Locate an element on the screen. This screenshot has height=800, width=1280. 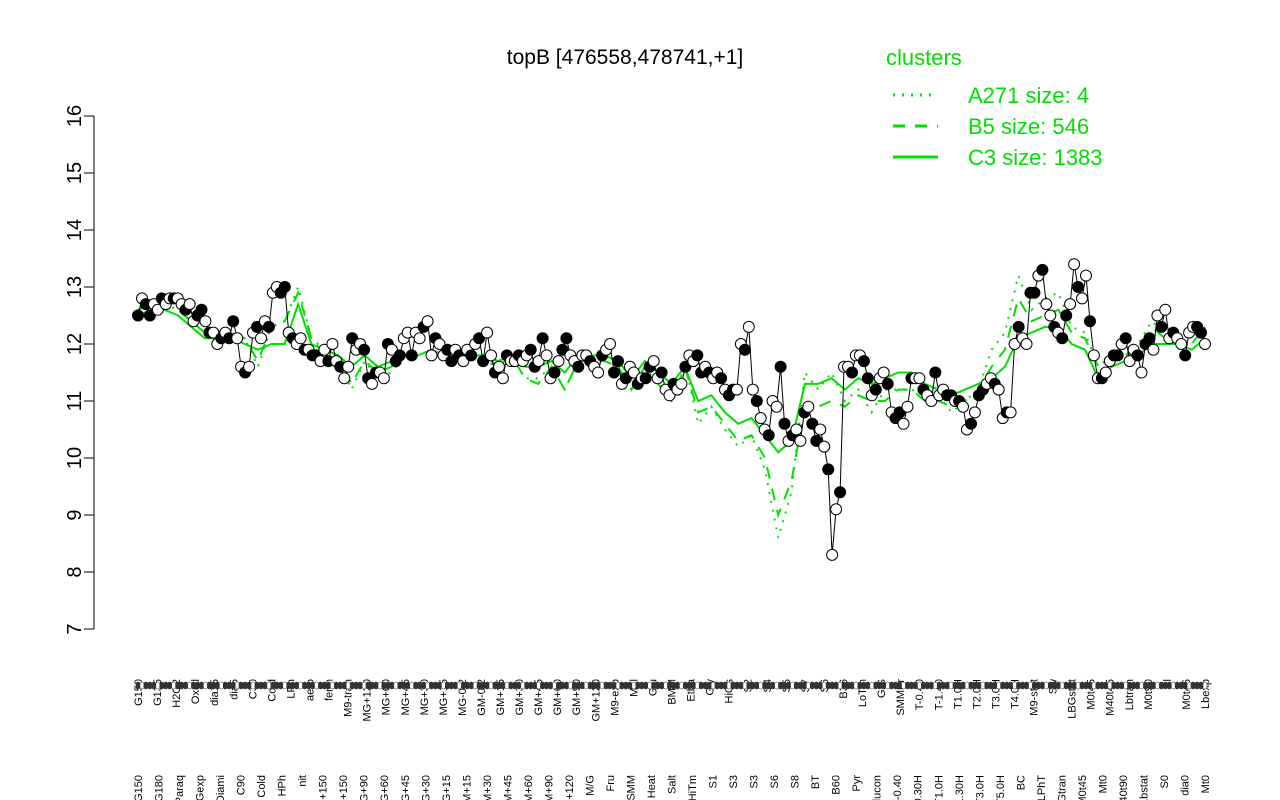
x-label-bottom: MG+150 is located at coordinates (344, 787).